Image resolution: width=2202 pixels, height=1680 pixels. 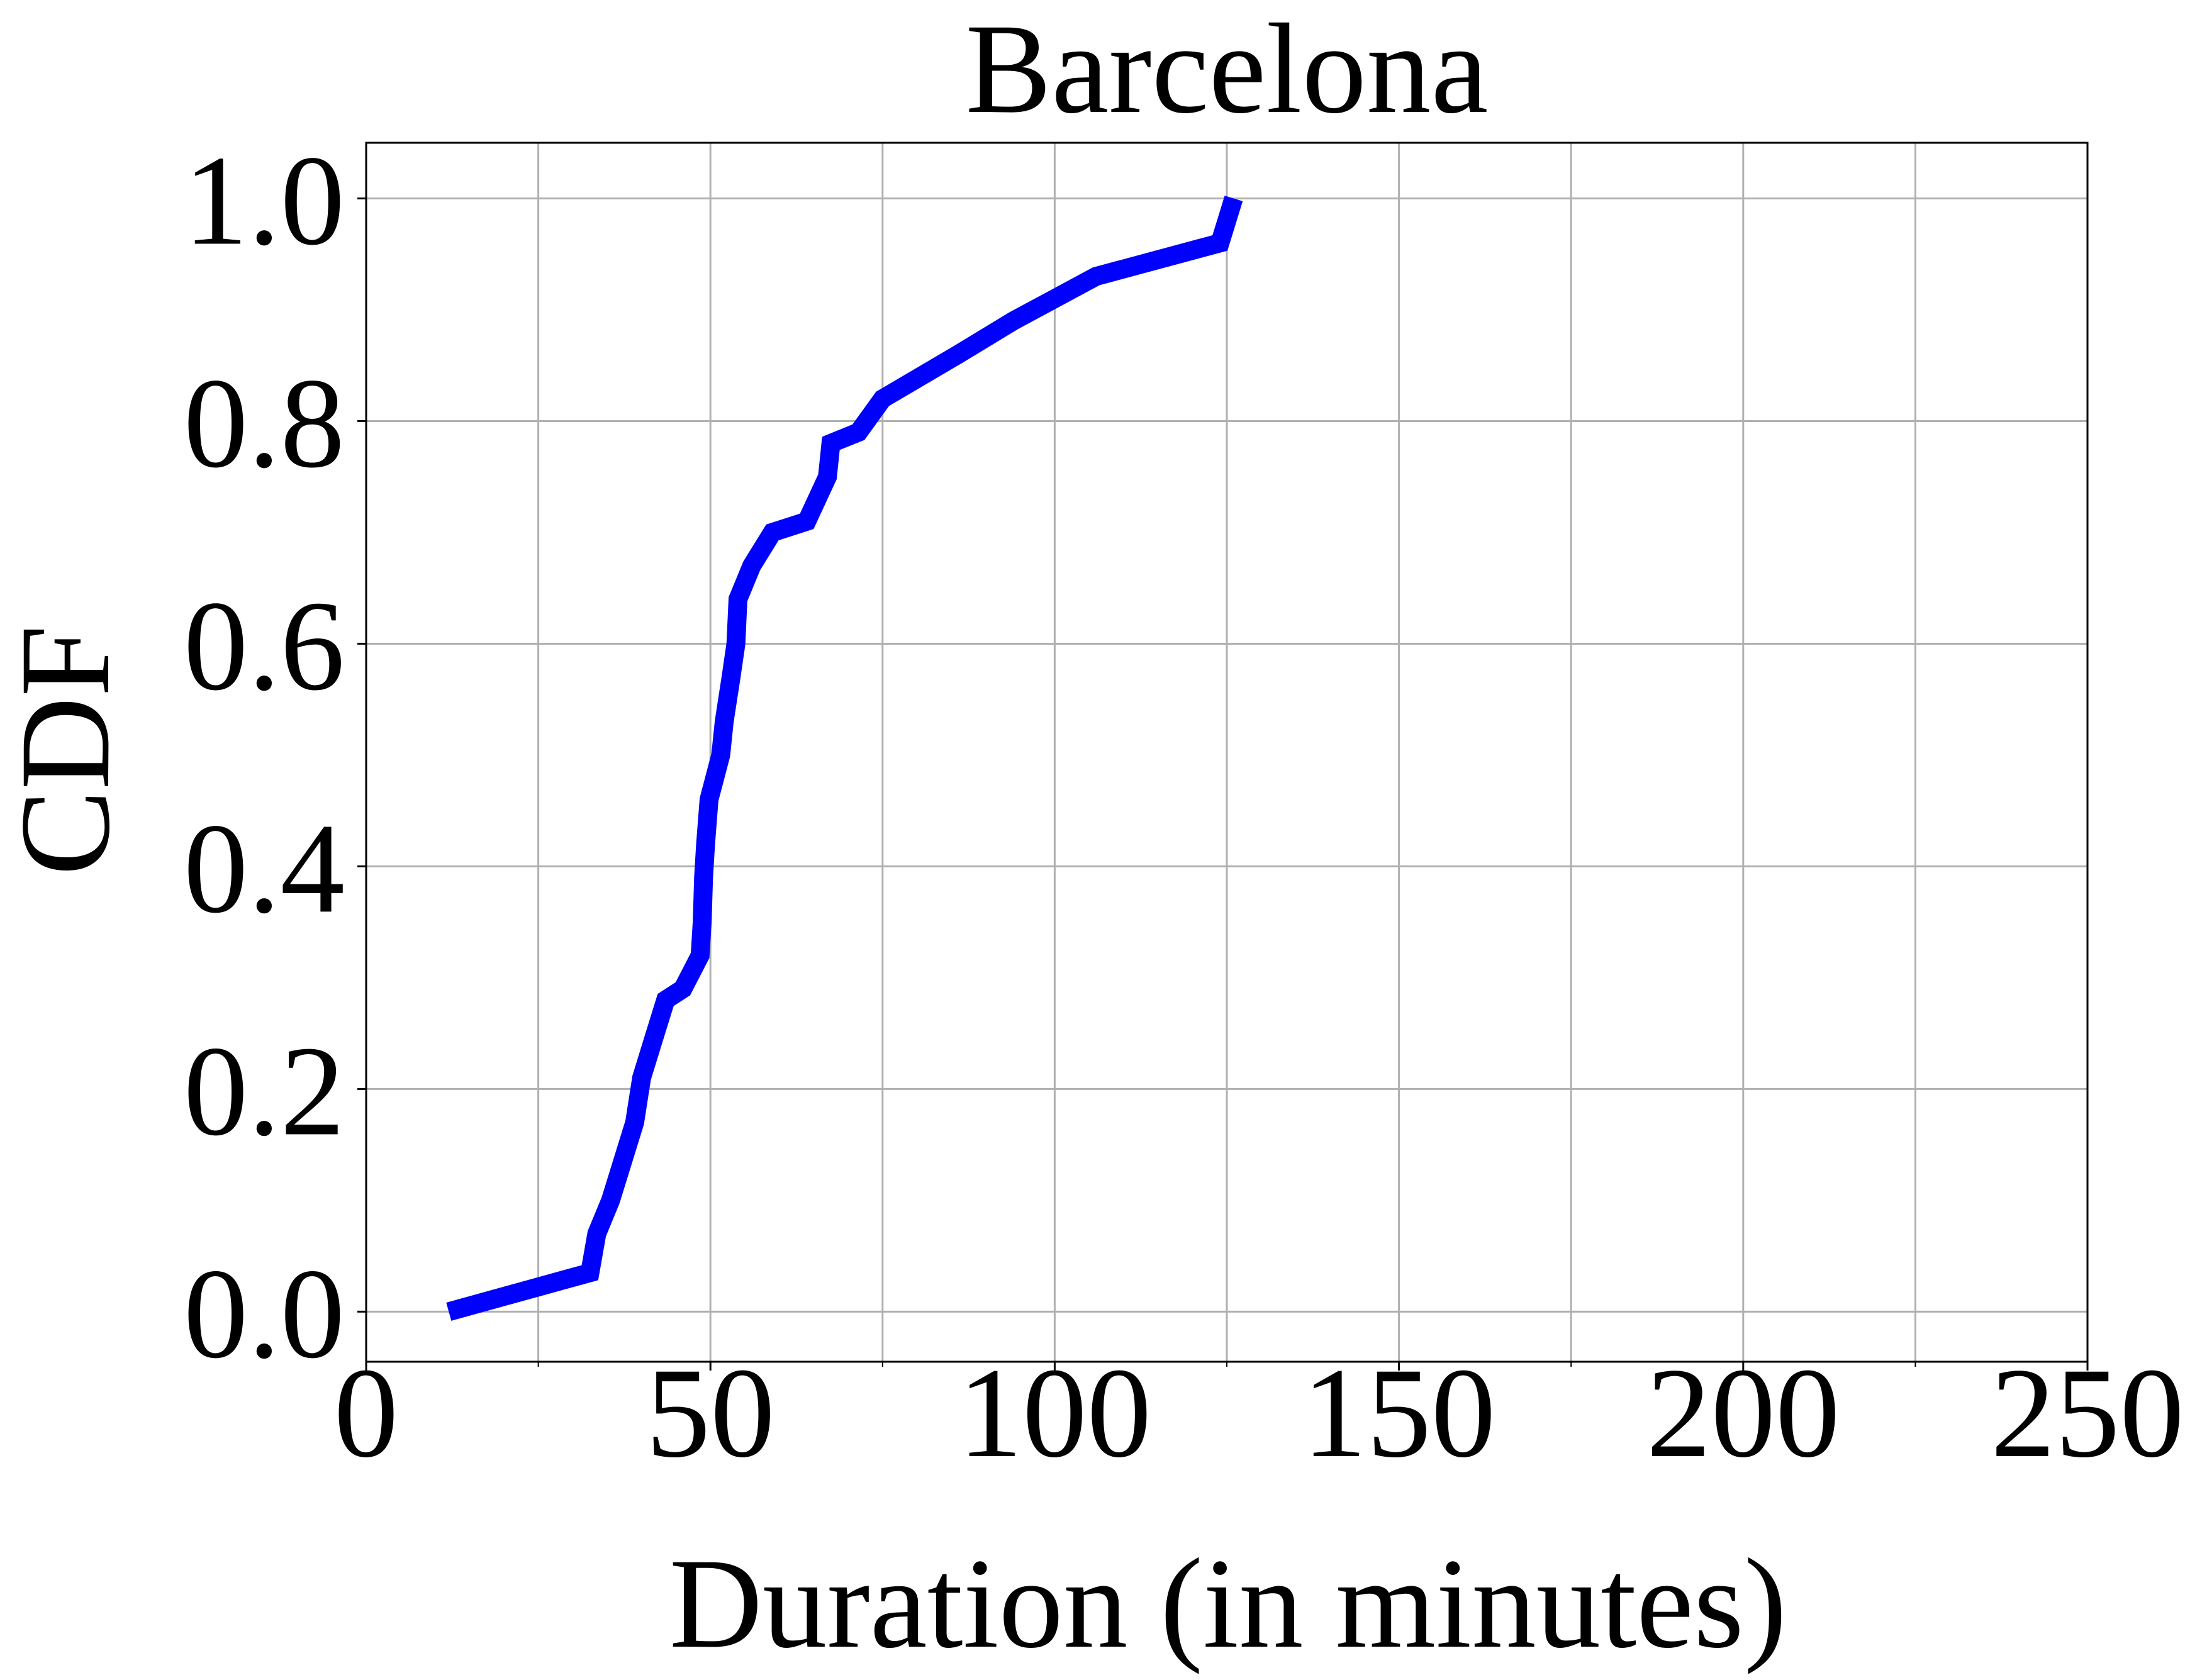 What do you see at coordinates (366, 1413) in the screenshot?
I see `x-tick-label: 0` at bounding box center [366, 1413].